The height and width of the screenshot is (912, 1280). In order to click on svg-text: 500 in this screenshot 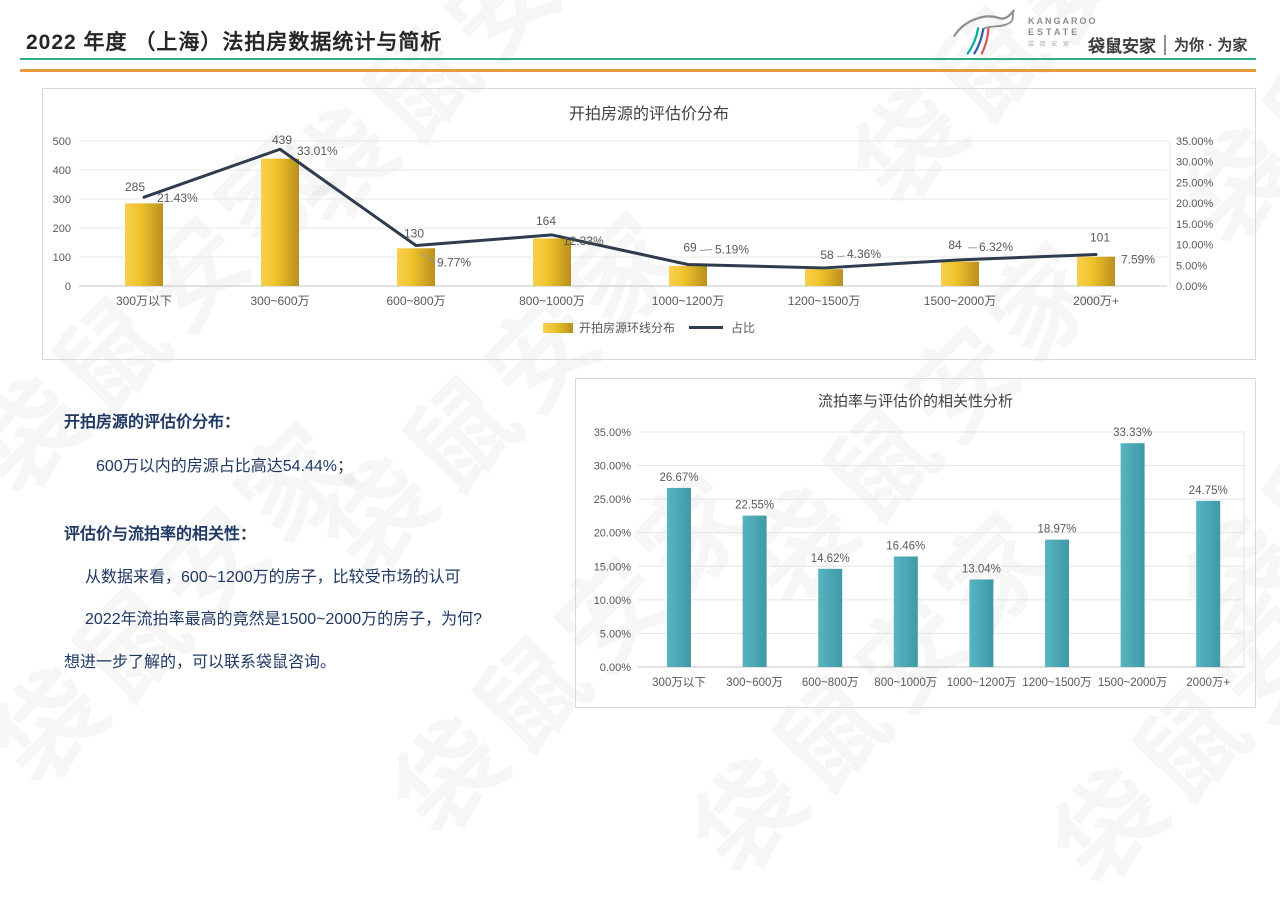, I will do `click(62, 142)`.